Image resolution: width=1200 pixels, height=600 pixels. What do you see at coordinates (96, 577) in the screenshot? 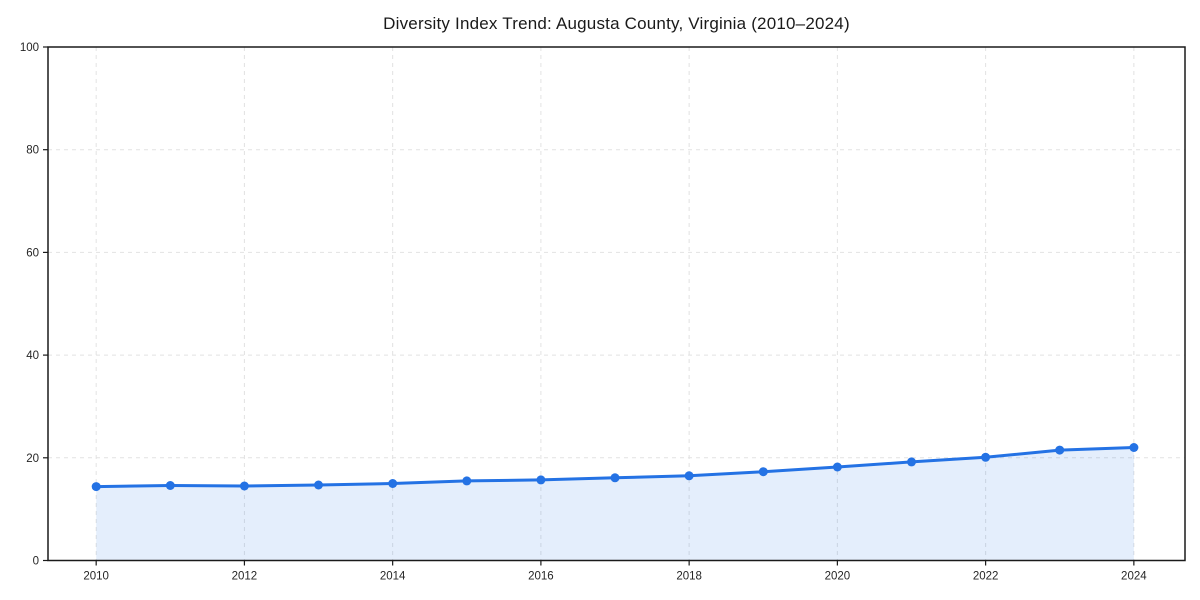
I see `x-tick-label: 2010` at bounding box center [96, 577].